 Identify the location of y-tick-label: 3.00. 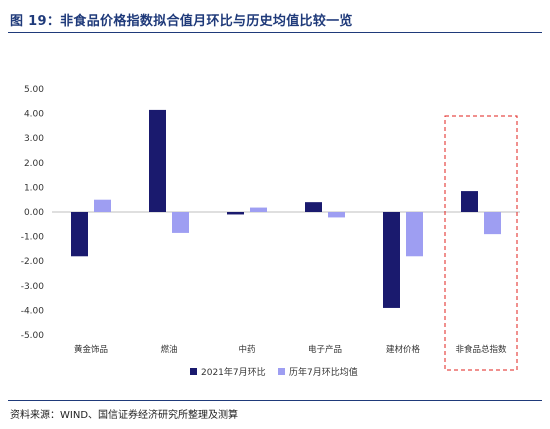
(34, 139).